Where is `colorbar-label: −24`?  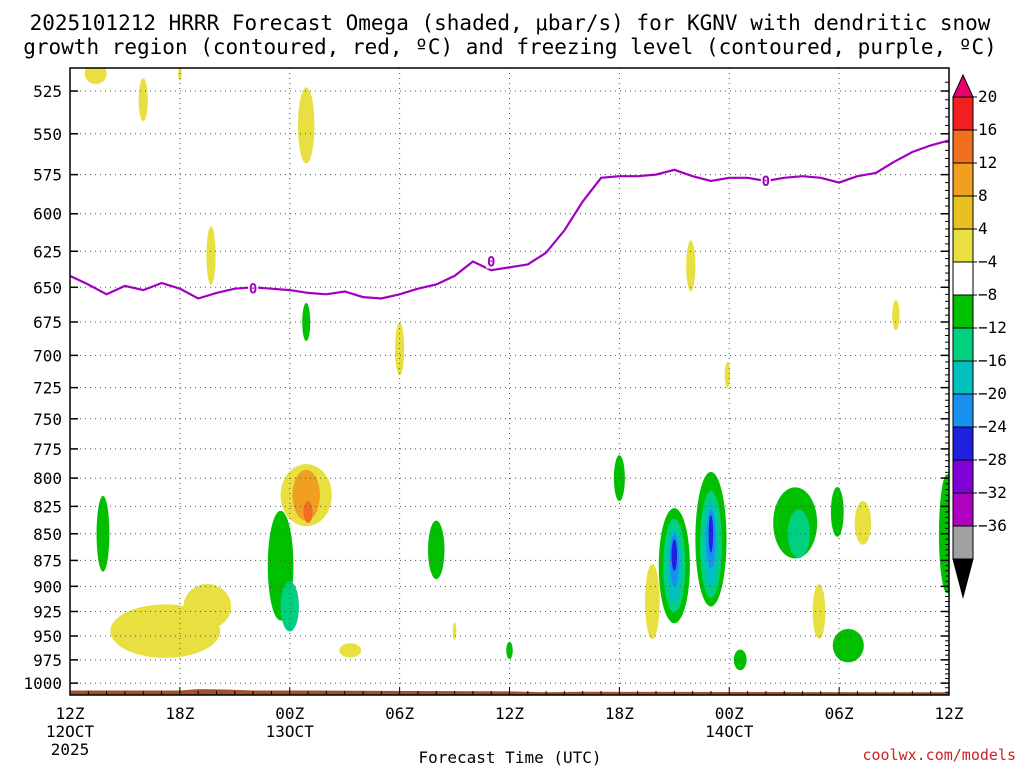 colorbar-label: −24 is located at coordinates (992, 426).